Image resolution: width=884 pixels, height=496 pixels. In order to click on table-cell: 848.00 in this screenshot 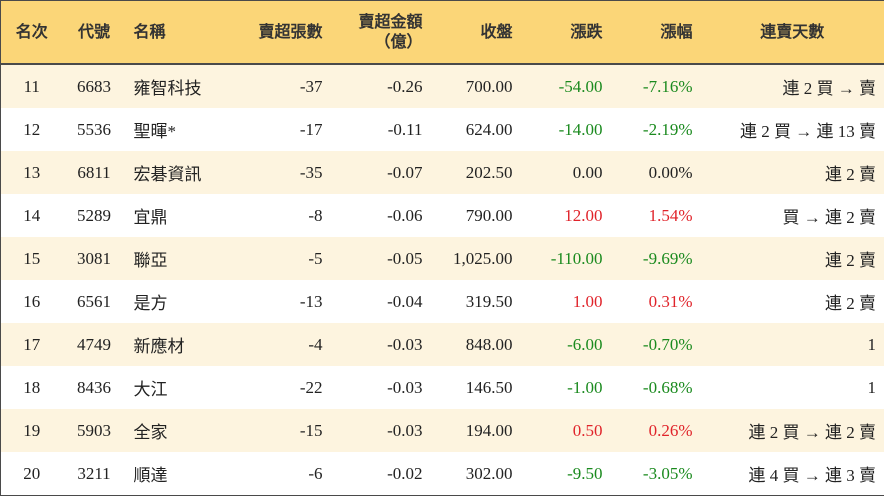, I will do `click(475, 344)`.